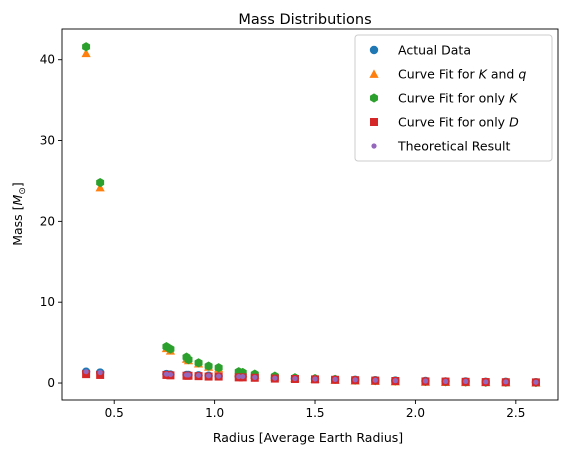 This screenshot has width=565, height=455. I want to click on legend-label-part: q, so click(522, 74).